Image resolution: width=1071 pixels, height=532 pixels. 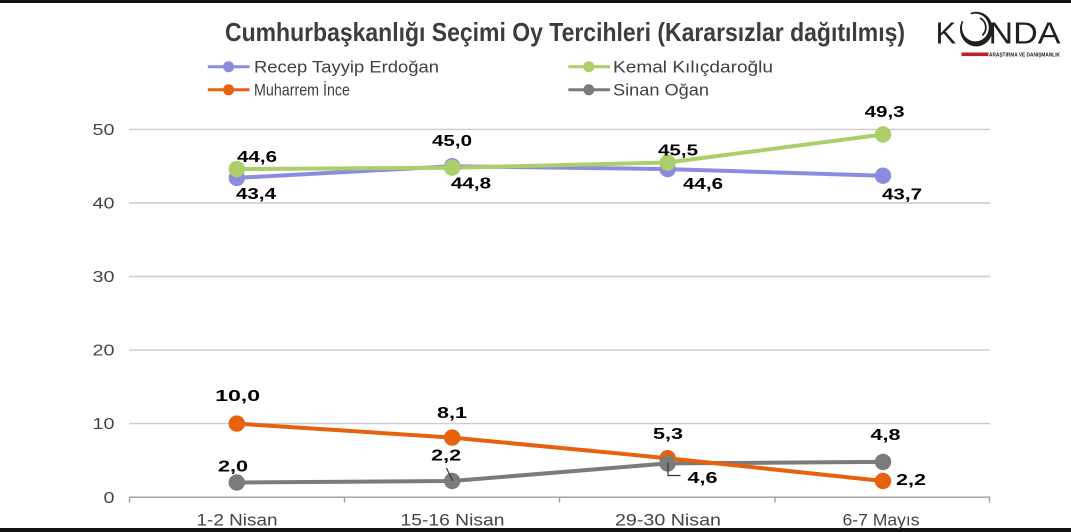 What do you see at coordinates (1024, 56) in the screenshot?
I see `svg-text: ARAŞTIRMA VE DANIŞMANLIK` at bounding box center [1024, 56].